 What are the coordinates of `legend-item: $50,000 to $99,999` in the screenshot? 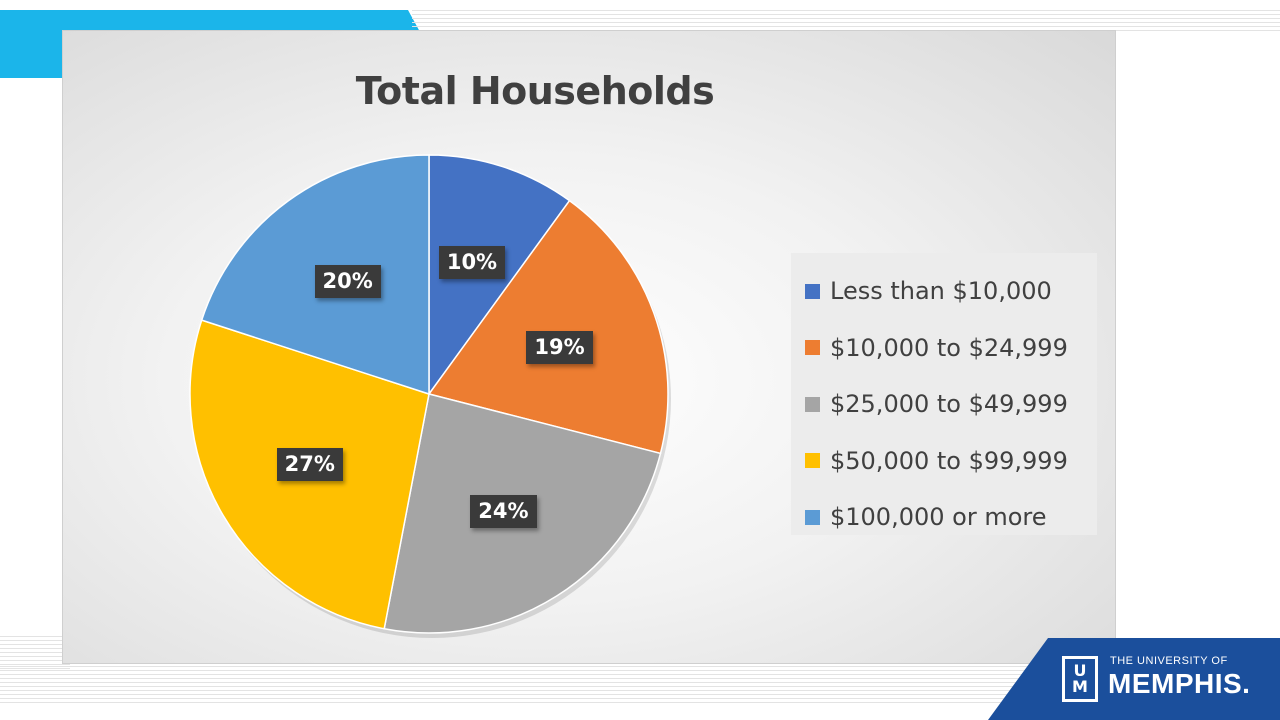 It's located at (951, 461).